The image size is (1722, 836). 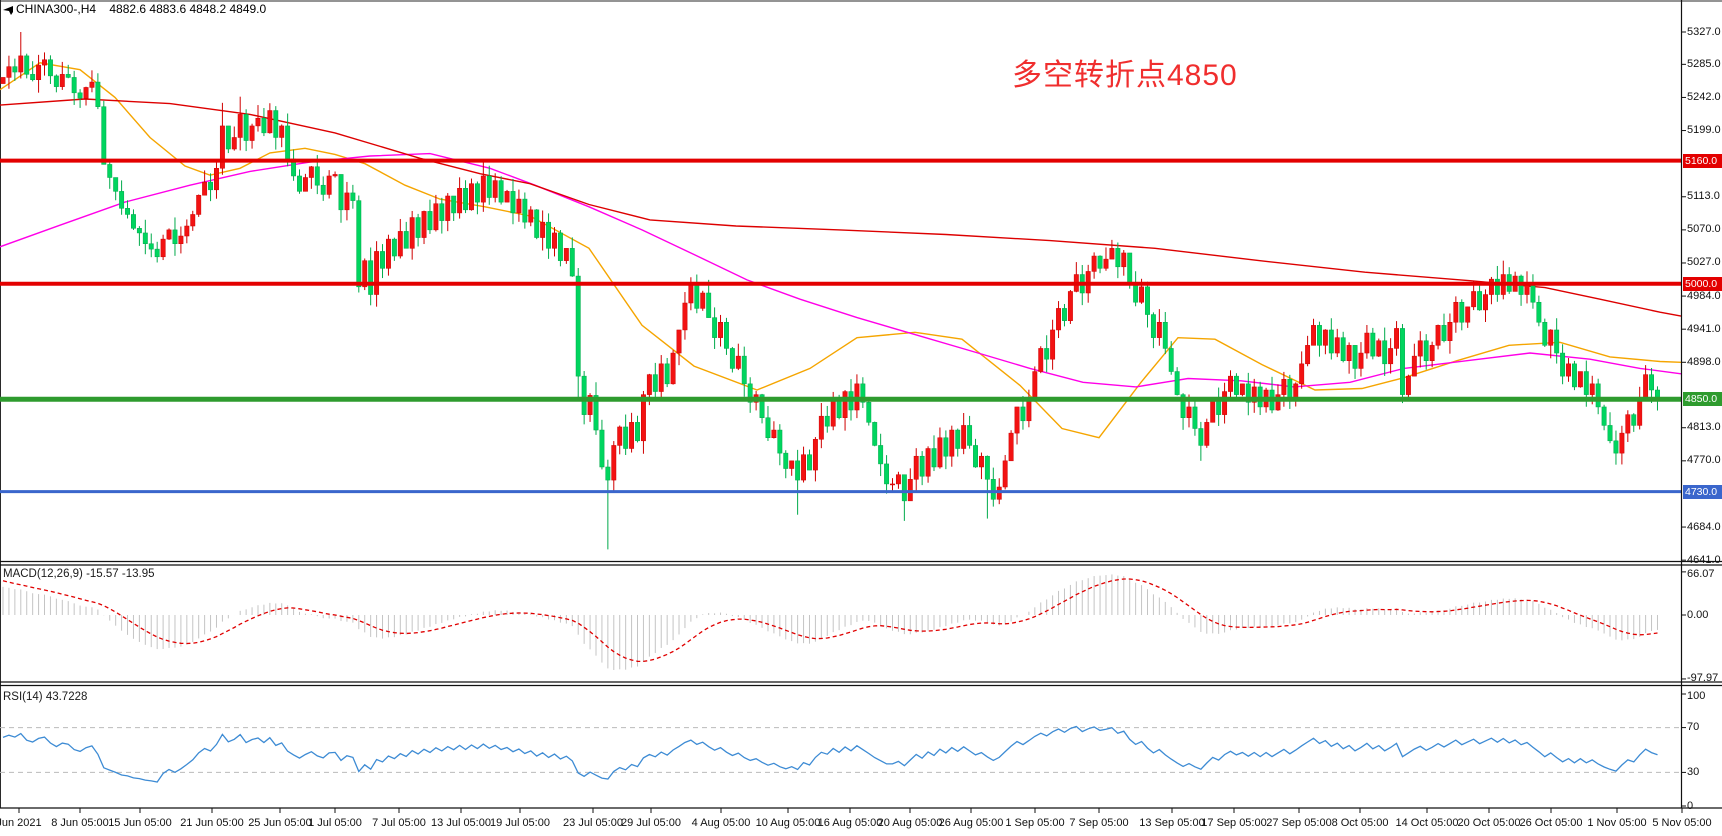 What do you see at coordinates (140, 823) in the screenshot?
I see `time-axis-label: 15 Jun 05:00` at bounding box center [140, 823].